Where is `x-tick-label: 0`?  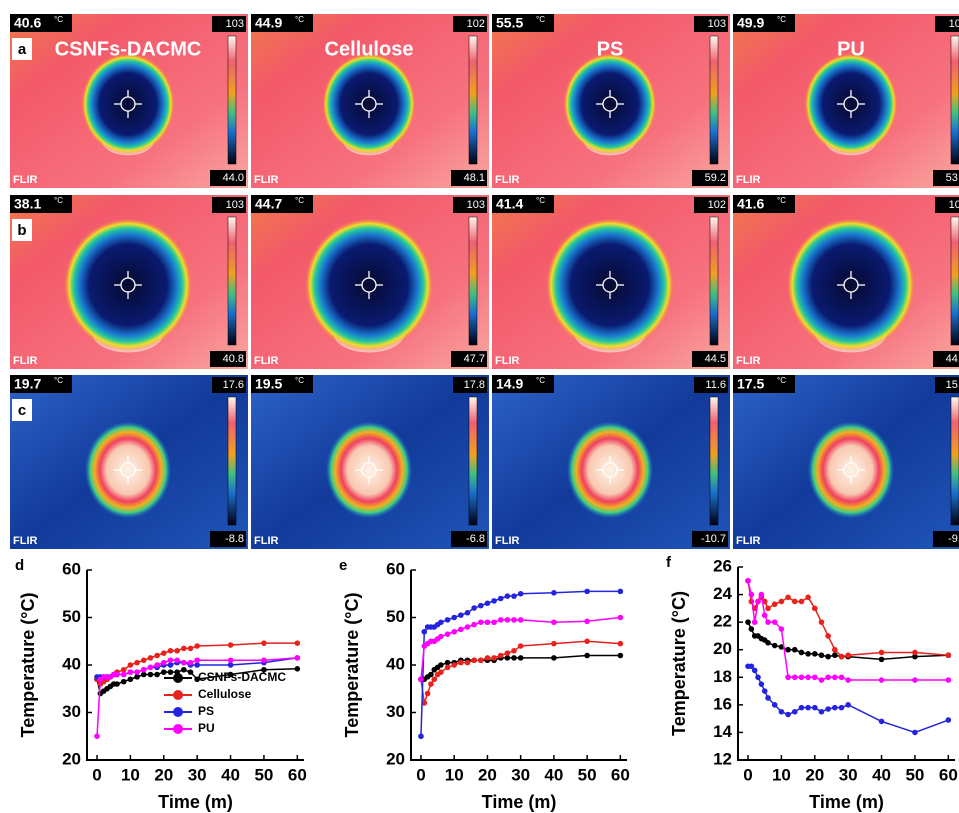 x-tick-label: 0 is located at coordinates (420, 774).